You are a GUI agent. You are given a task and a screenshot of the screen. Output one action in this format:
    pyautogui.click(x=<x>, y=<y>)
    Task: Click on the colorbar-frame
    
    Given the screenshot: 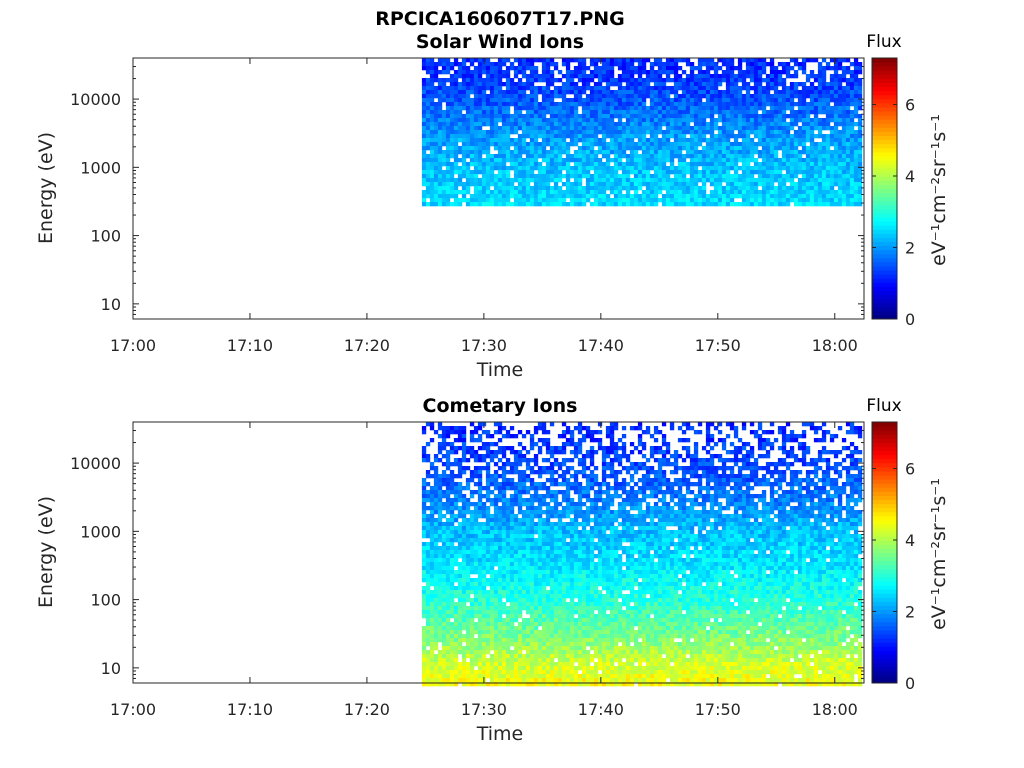 What is the action you would take?
    pyautogui.click(x=884, y=188)
    